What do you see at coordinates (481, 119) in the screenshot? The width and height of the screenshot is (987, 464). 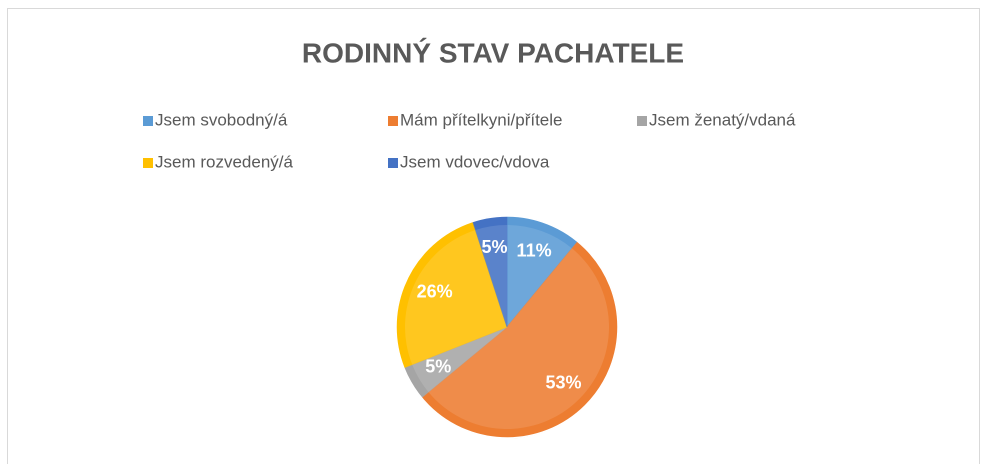 I see `legend-label: Mám přítelkyni/přítele` at bounding box center [481, 119].